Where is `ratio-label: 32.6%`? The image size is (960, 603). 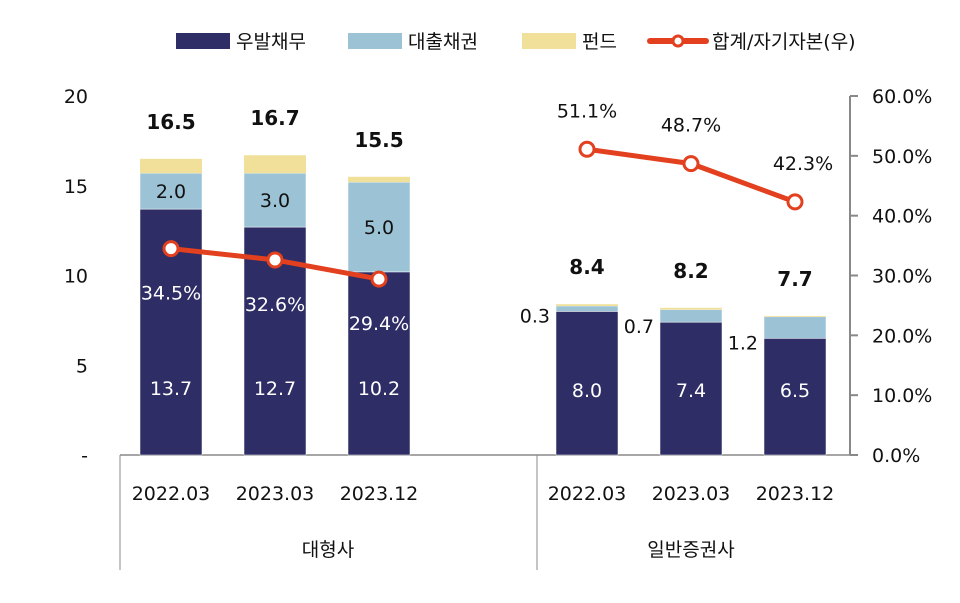
ratio-label: 32.6% is located at coordinates (275, 305).